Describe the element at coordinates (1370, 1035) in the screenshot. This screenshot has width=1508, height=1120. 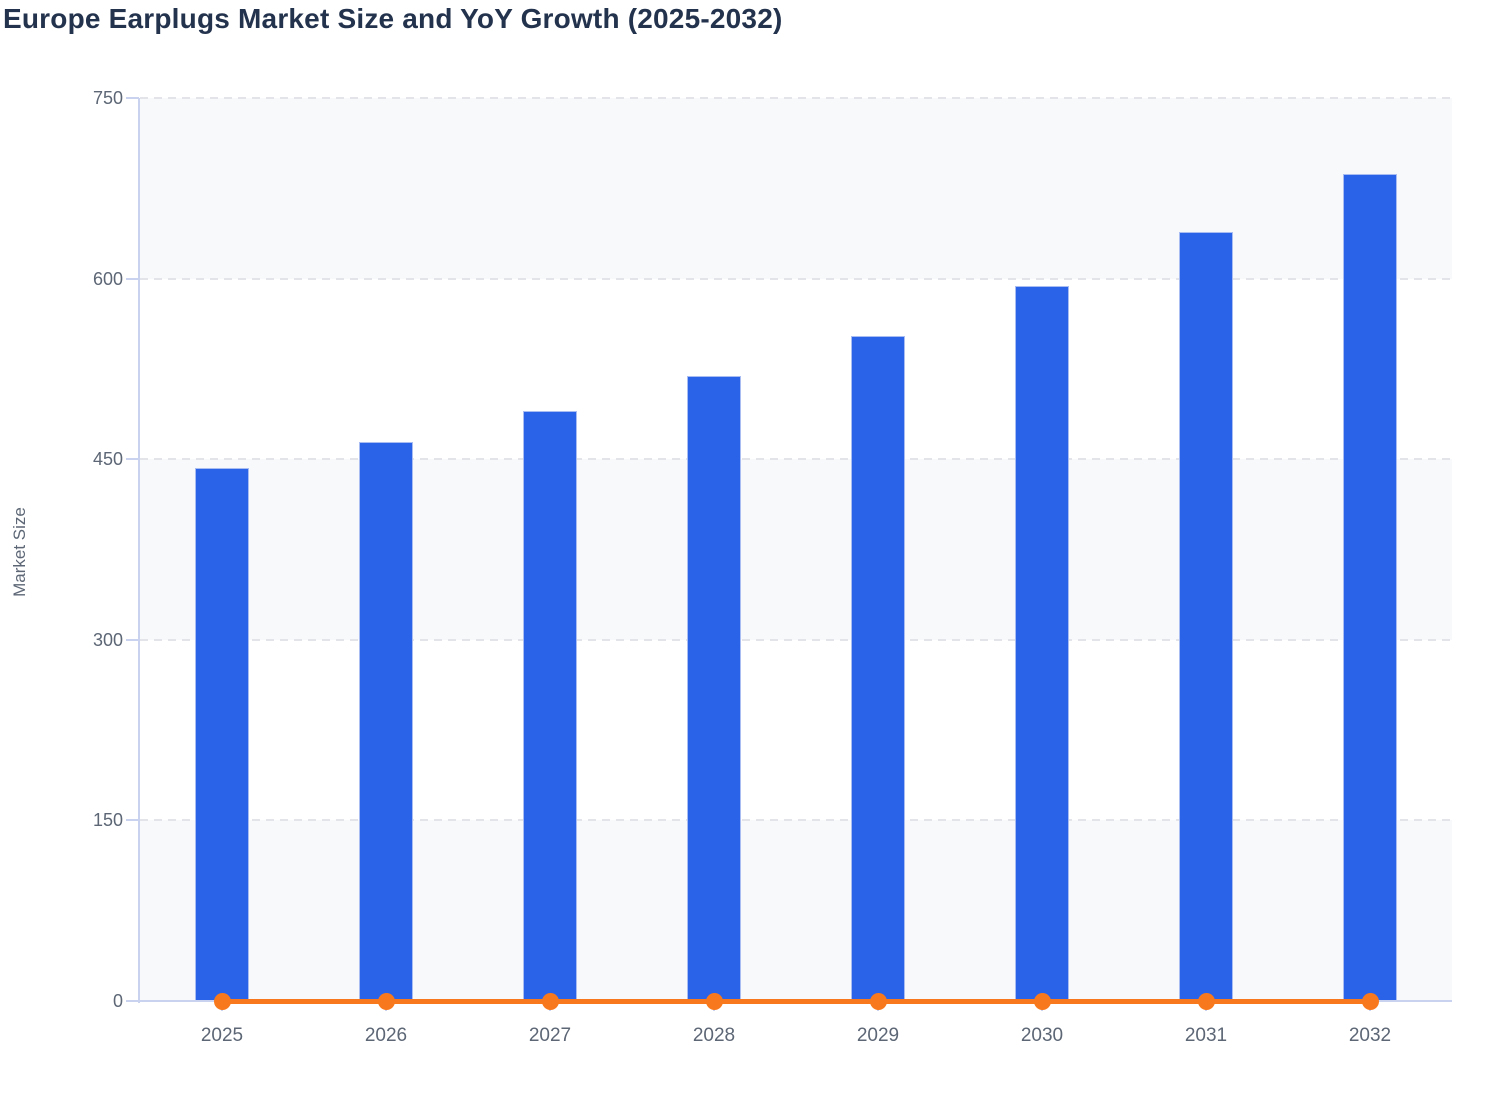
I see `x-tick-label-2032: 2032` at that location.